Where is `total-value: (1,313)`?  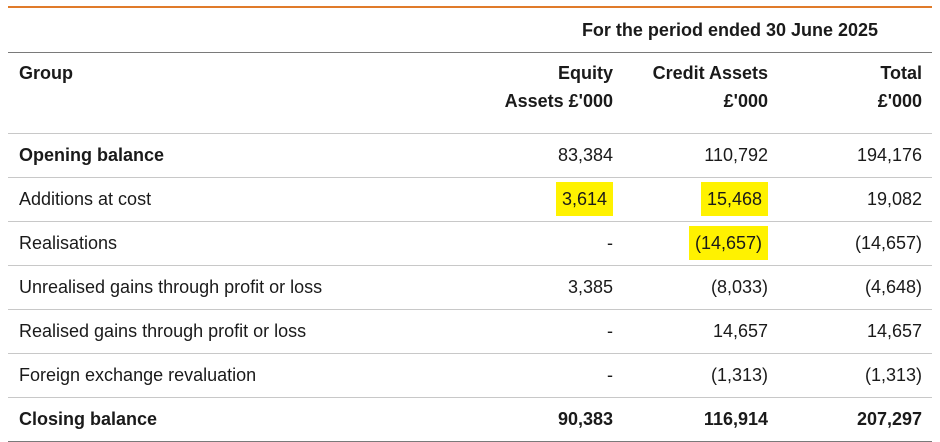 total-value: (1,313) is located at coordinates (855, 375).